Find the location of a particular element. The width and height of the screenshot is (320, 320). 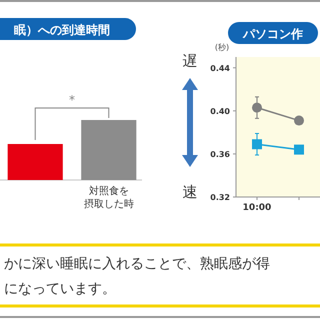

chart-title: パソコン作 is located at coordinates (272, 34).